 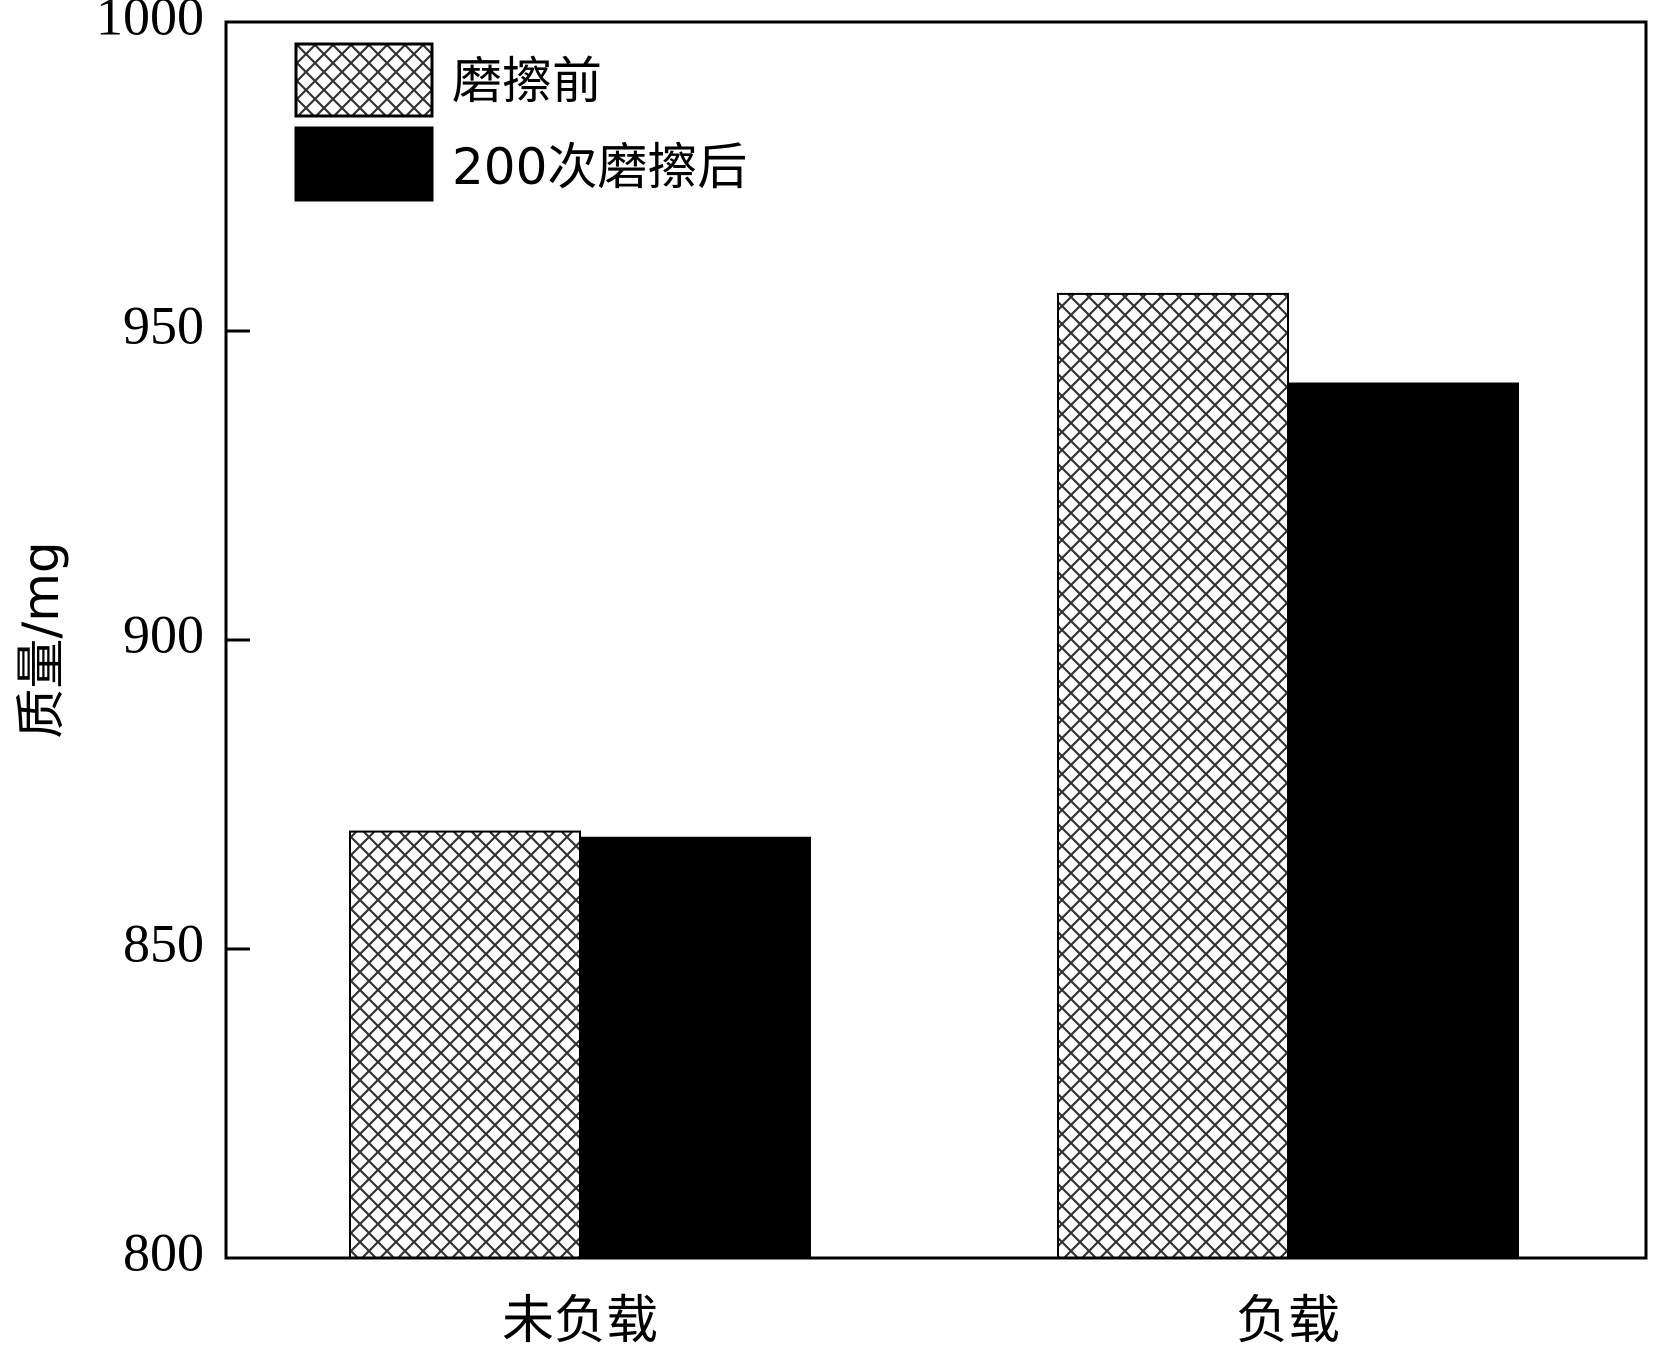 What do you see at coordinates (580, 1321) in the screenshot?
I see `x-category-label: 未负载` at bounding box center [580, 1321].